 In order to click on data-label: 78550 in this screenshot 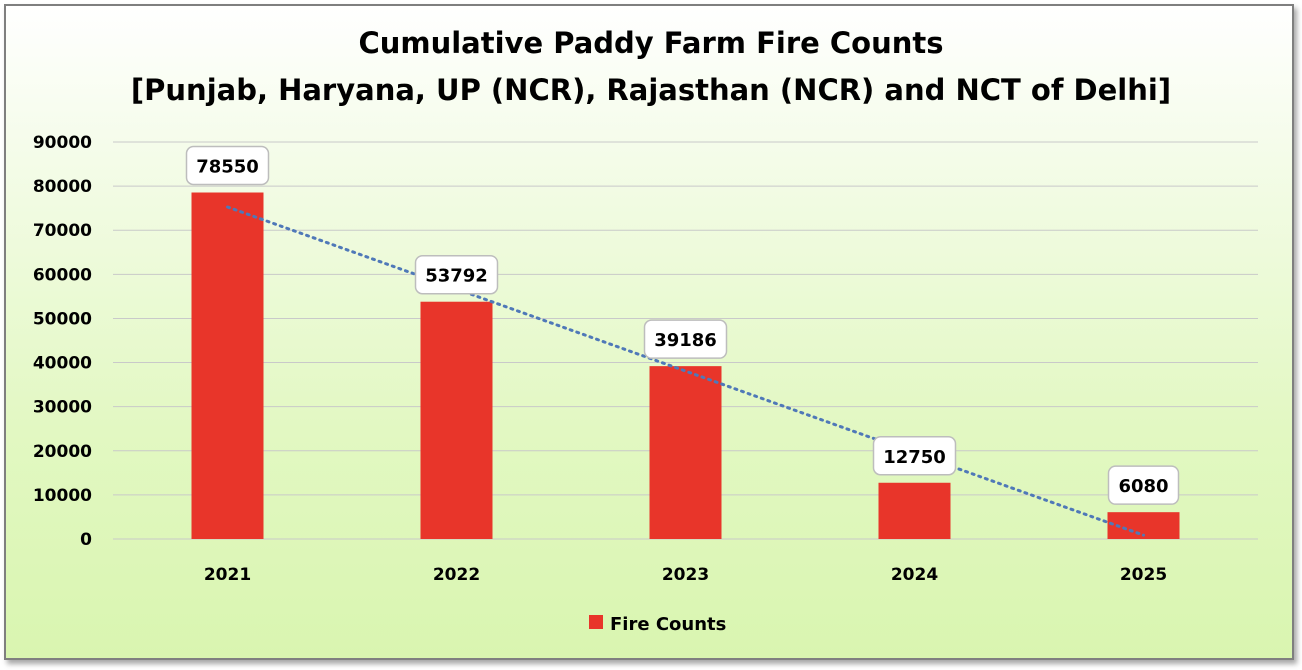, I will do `click(227, 167)`.